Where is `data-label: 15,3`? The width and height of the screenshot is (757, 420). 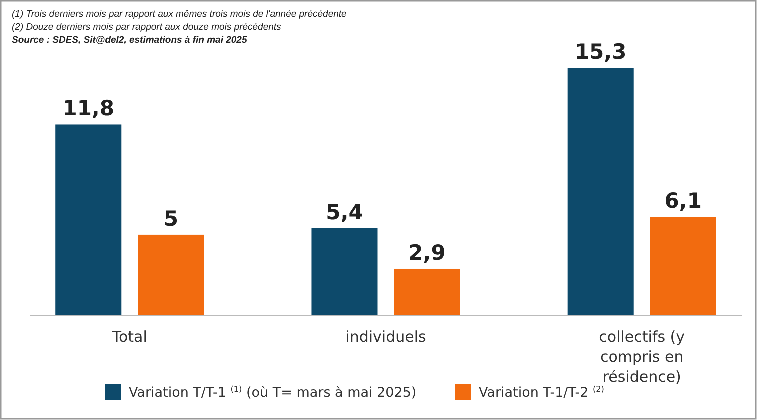 data-label: 15,3 is located at coordinates (600, 52).